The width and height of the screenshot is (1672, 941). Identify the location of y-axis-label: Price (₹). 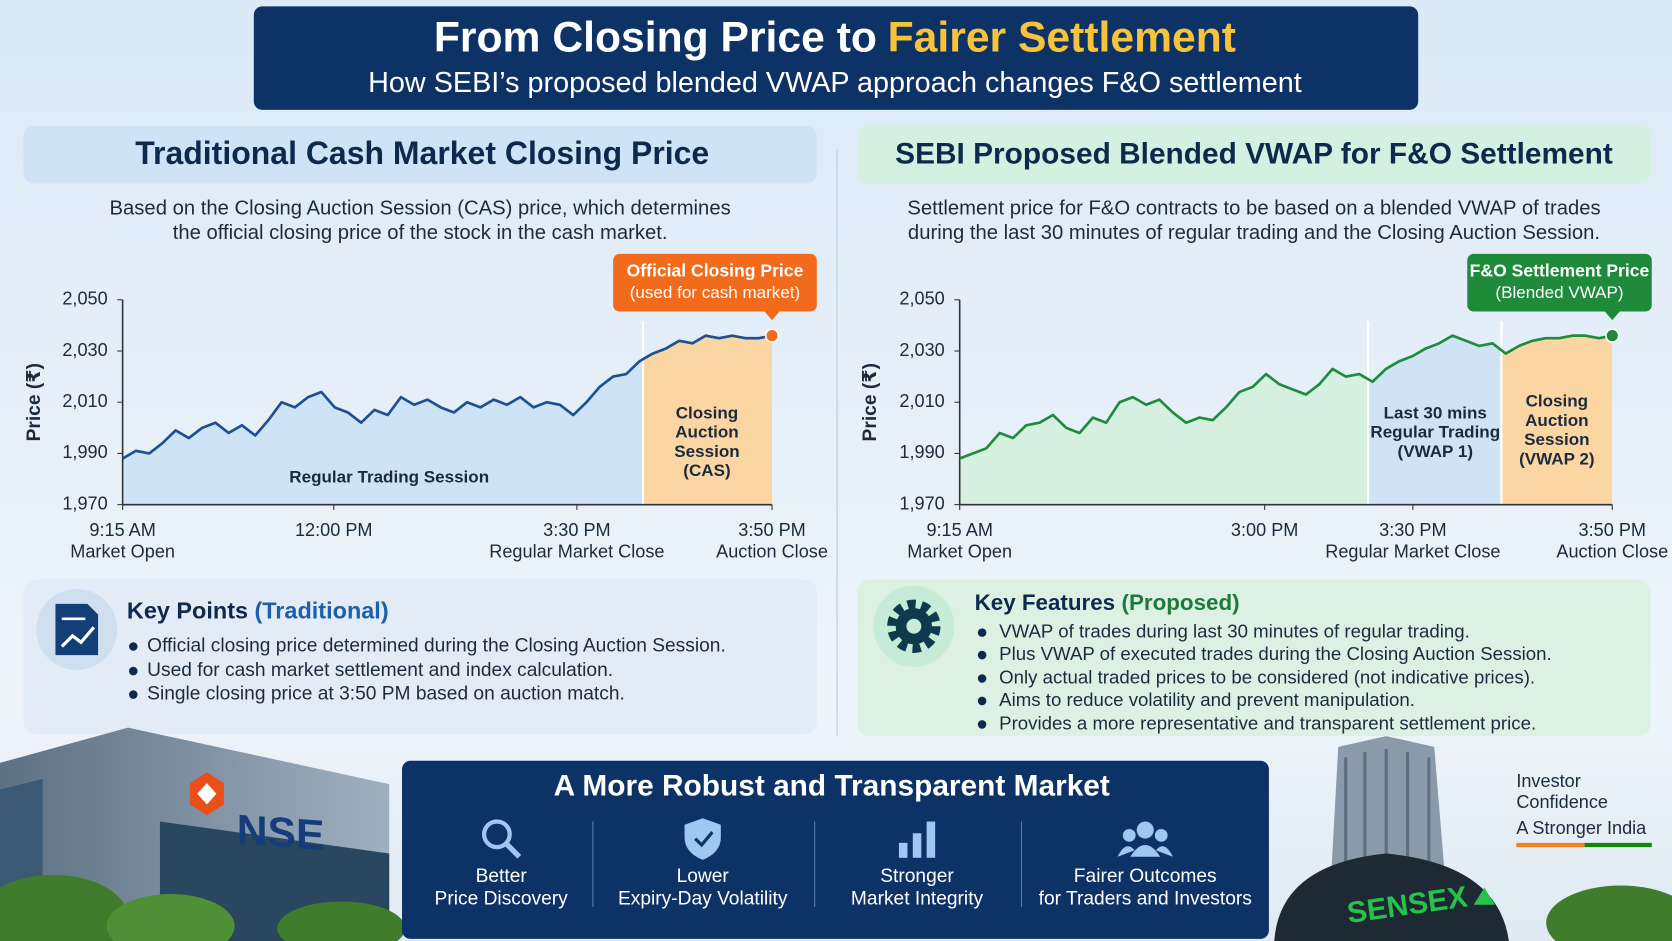
(870, 402).